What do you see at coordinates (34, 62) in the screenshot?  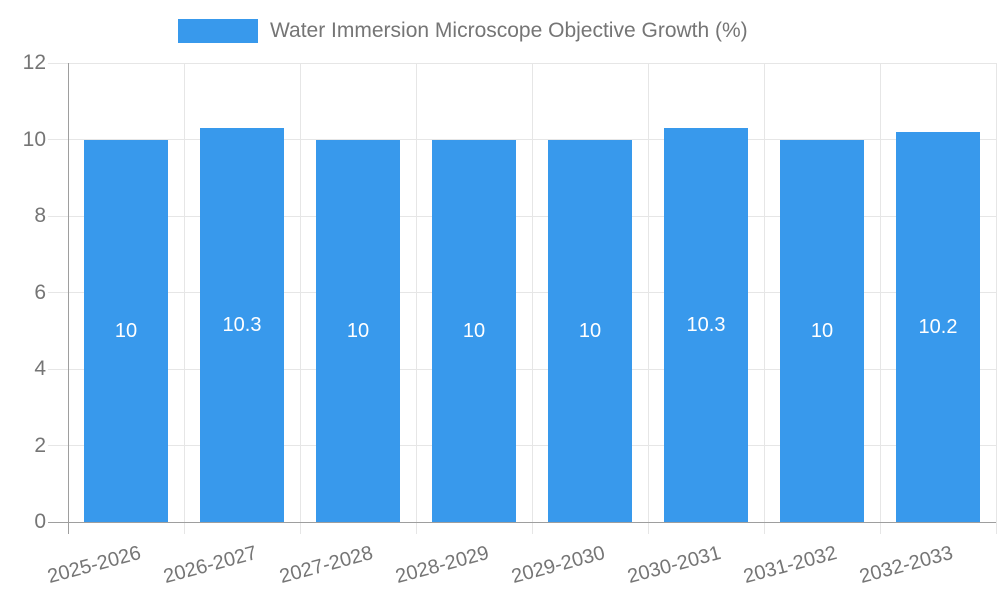 I see `y-axis-tick-label: 12` at bounding box center [34, 62].